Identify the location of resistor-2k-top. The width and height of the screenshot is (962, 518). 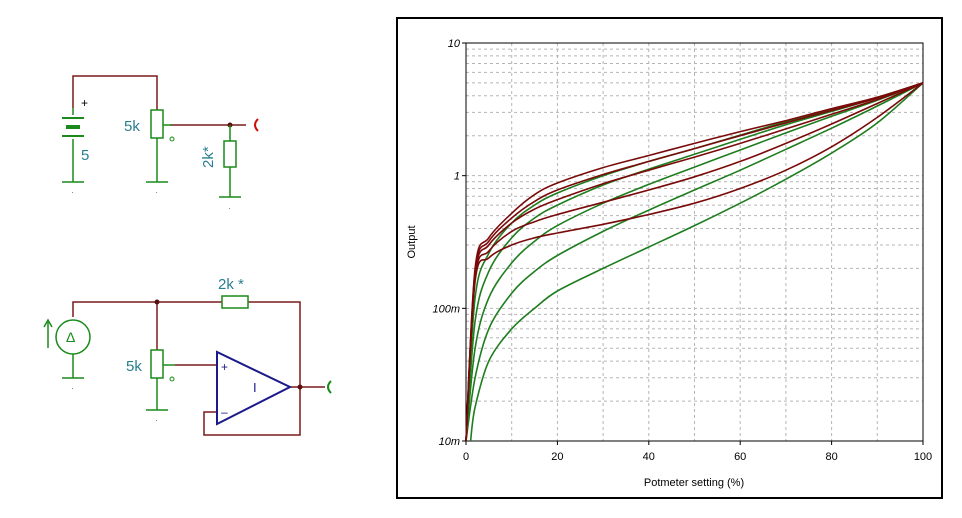
(230, 161).